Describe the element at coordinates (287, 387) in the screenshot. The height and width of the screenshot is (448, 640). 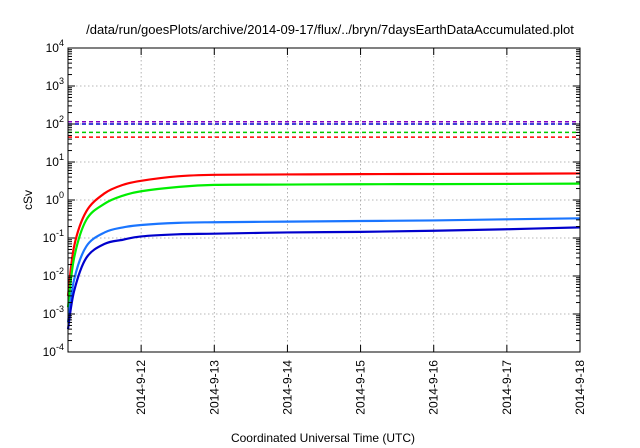
I see `x-tick-label: 2014-9-14` at that location.